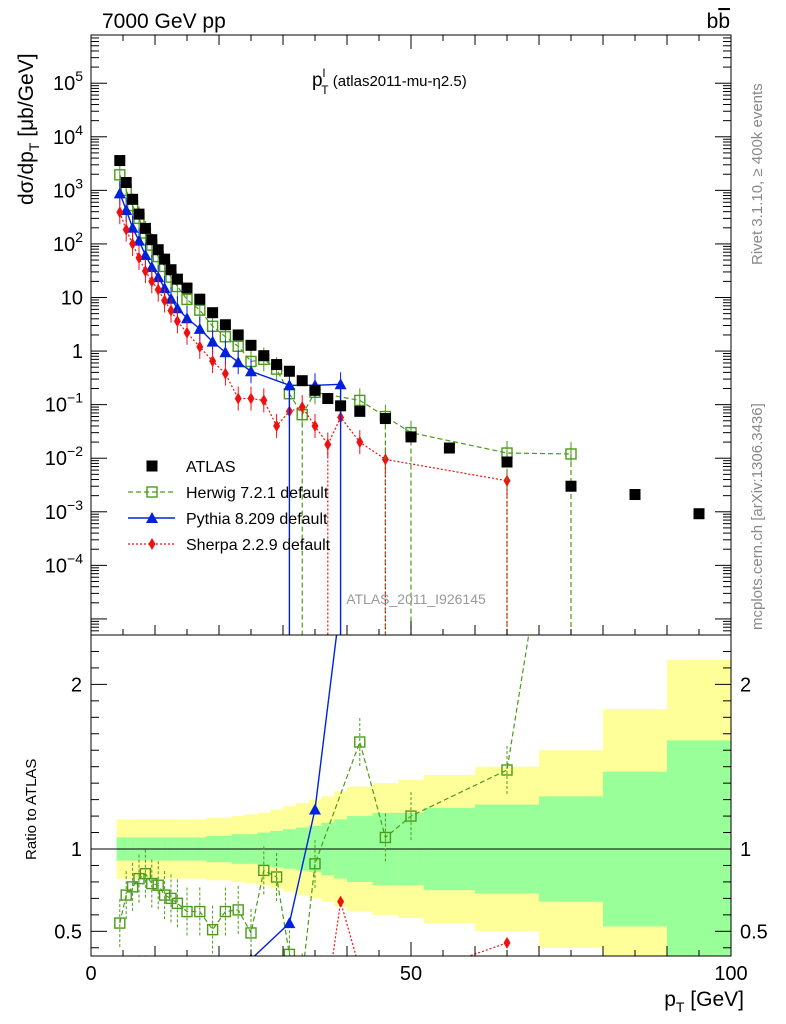  Describe the element at coordinates (75, 398) in the screenshot. I see `main-y-tick-exponent: −1` at that location.